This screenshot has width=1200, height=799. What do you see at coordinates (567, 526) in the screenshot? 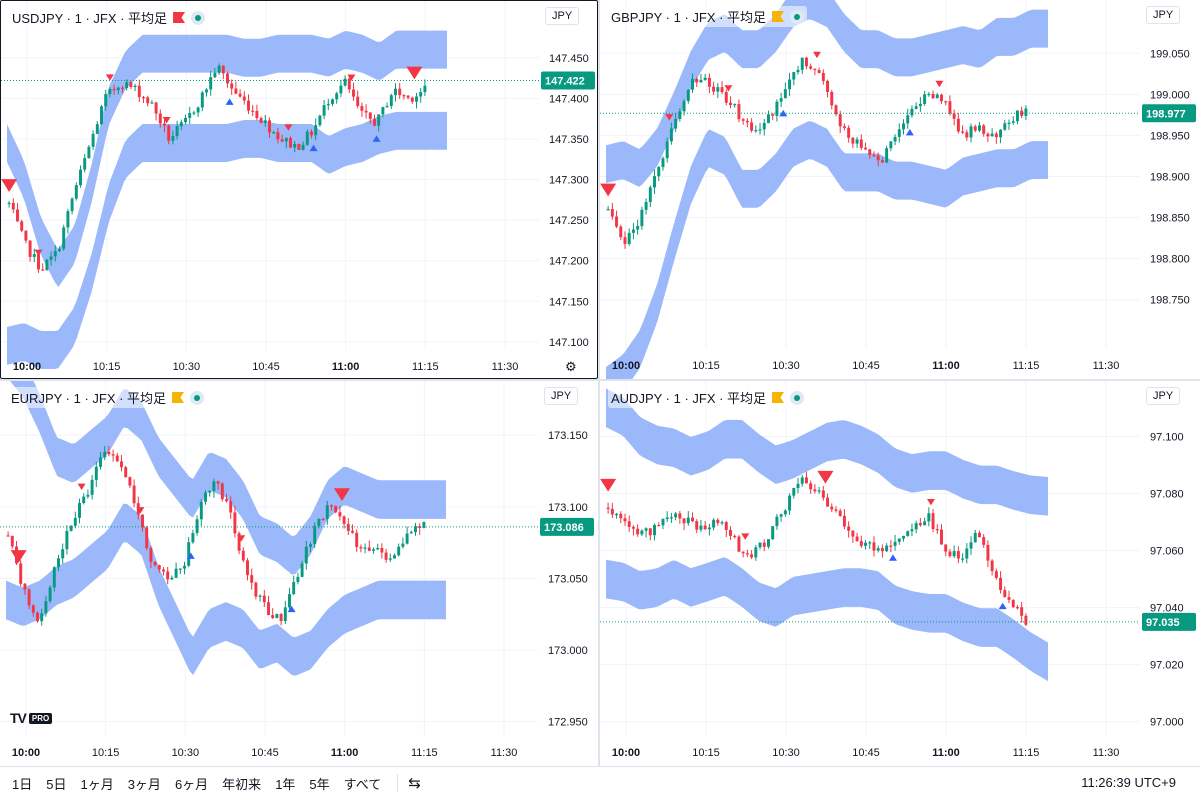
I see `last-price-tag` at bounding box center [567, 526].